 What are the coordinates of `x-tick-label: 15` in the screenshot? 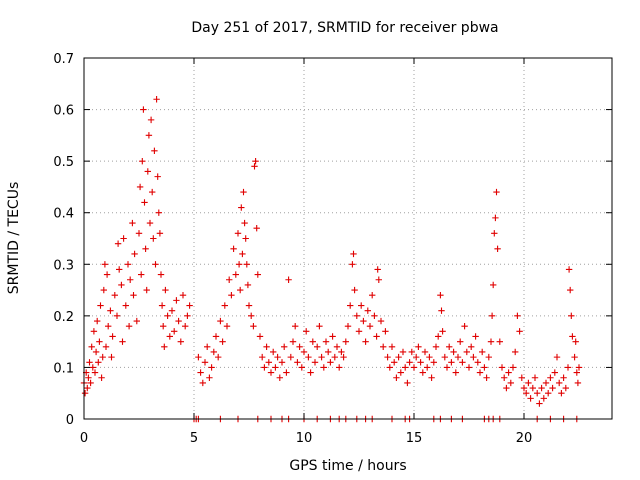 It's located at (414, 438).